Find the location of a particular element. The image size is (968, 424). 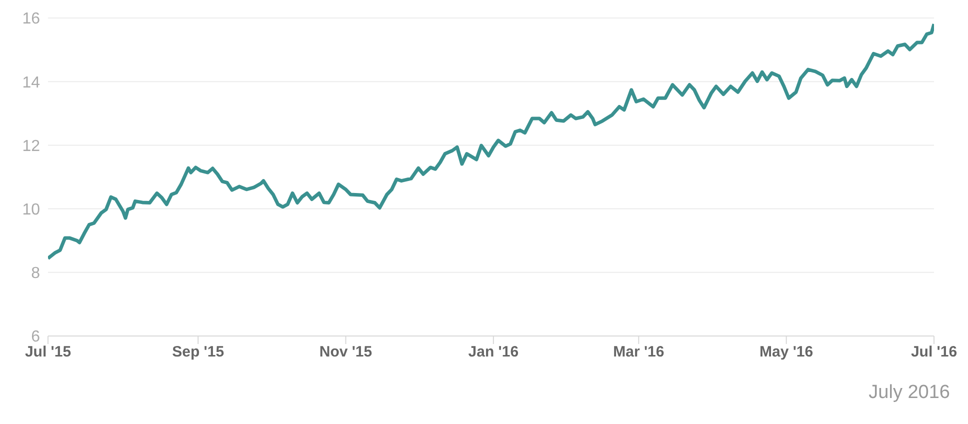

text: July 2016 is located at coordinates (909, 393).